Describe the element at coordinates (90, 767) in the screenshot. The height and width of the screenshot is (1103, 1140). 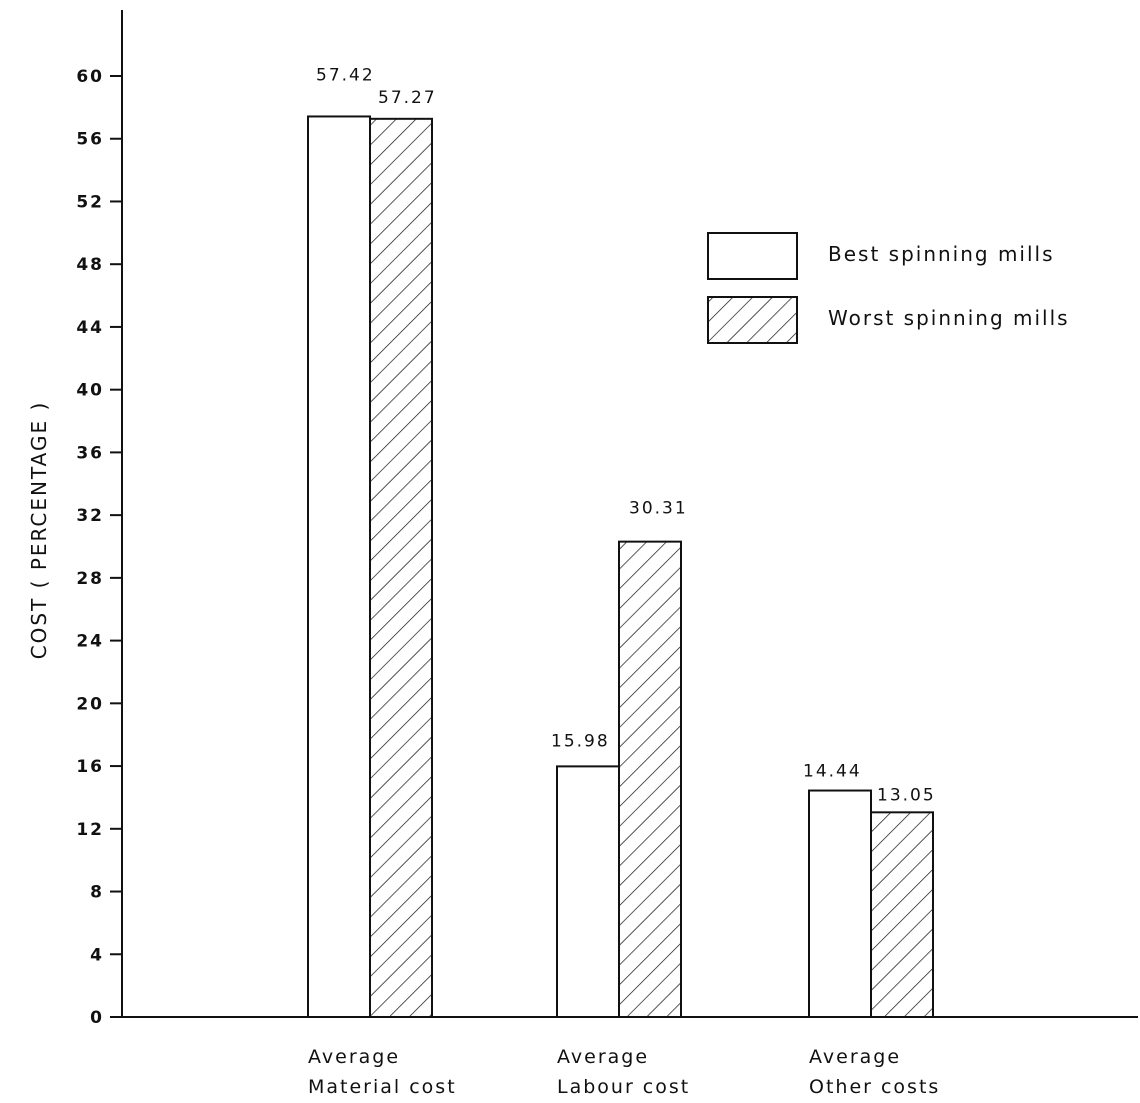
I see `y-tick-label: 16` at that location.